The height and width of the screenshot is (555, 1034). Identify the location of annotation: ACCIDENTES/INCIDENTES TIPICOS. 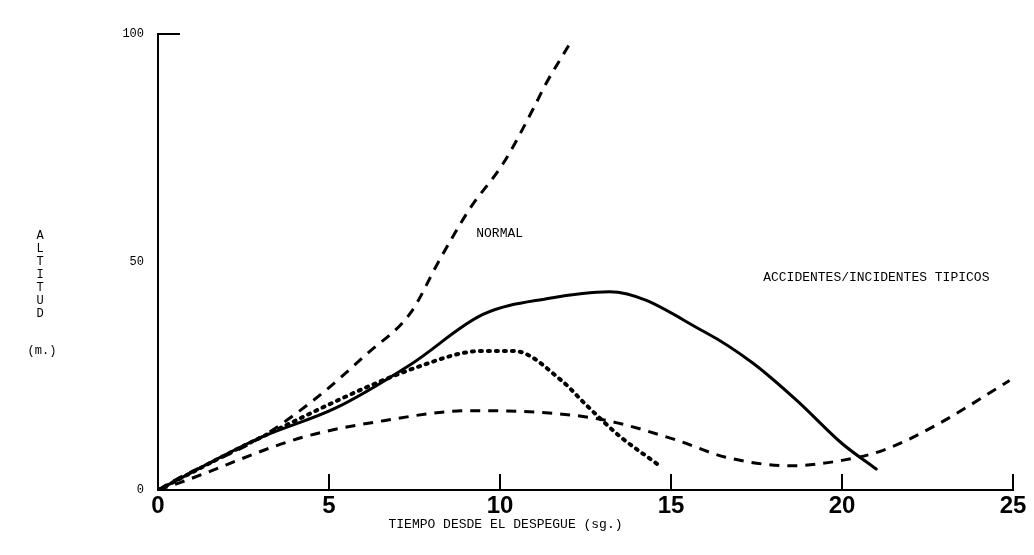
(876, 277).